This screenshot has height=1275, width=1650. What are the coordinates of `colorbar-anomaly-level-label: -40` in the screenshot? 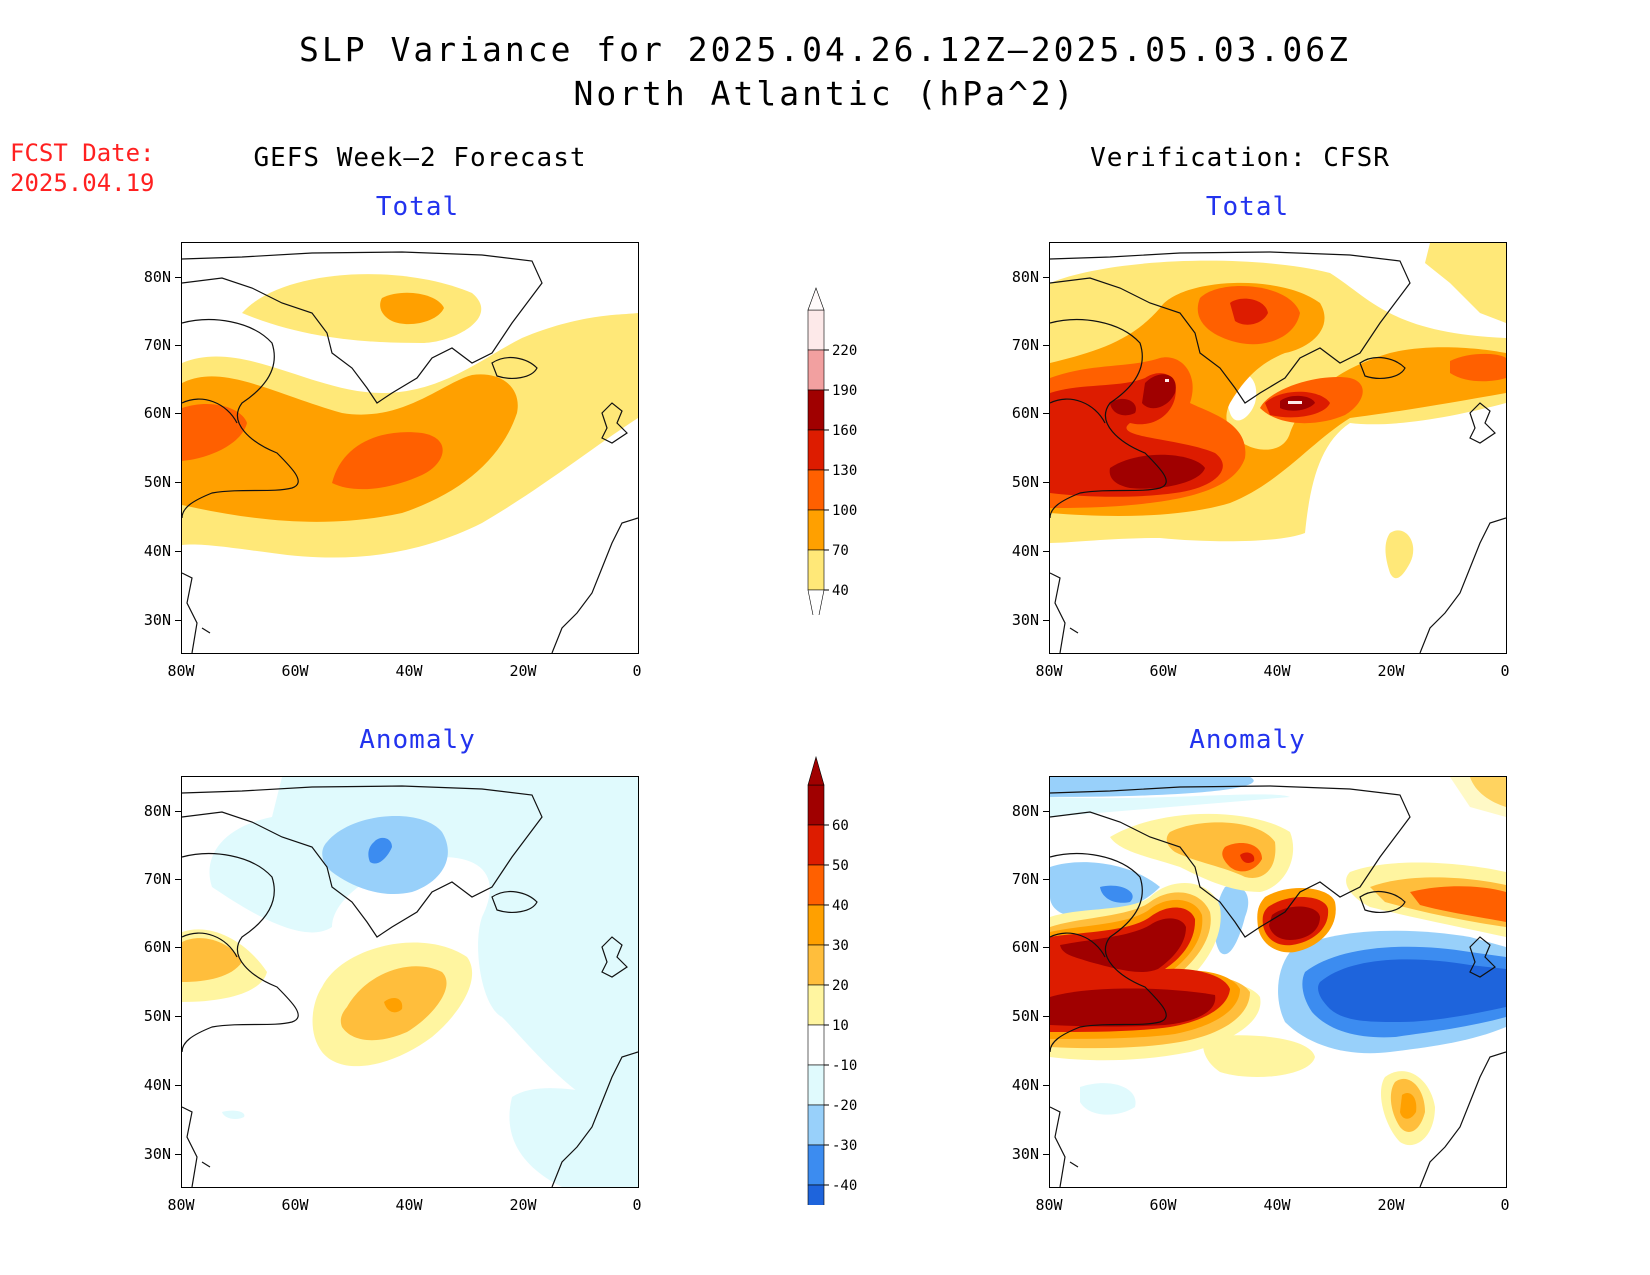 It's located at (844, 1186).